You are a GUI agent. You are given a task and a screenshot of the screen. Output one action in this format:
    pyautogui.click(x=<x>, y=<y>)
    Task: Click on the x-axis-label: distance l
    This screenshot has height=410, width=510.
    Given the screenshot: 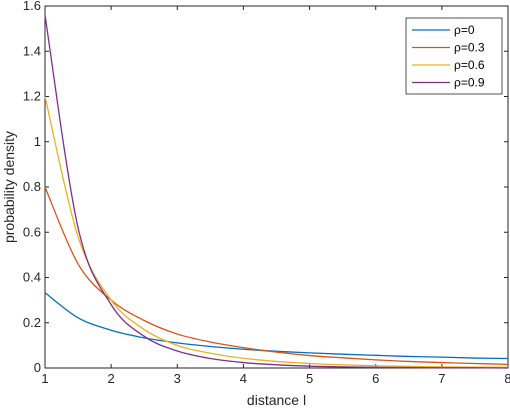 What is the action you would take?
    pyautogui.click(x=276, y=400)
    